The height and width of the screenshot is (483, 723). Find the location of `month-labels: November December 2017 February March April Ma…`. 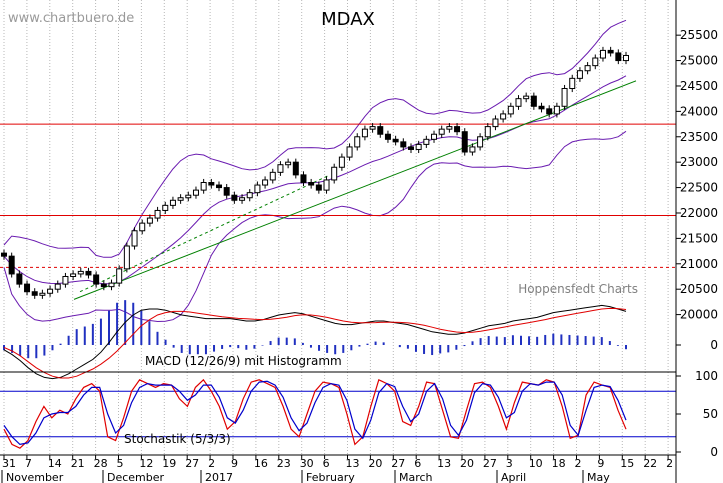

month-labels: November December 2017 February March April Ma… is located at coordinates (305, 476).